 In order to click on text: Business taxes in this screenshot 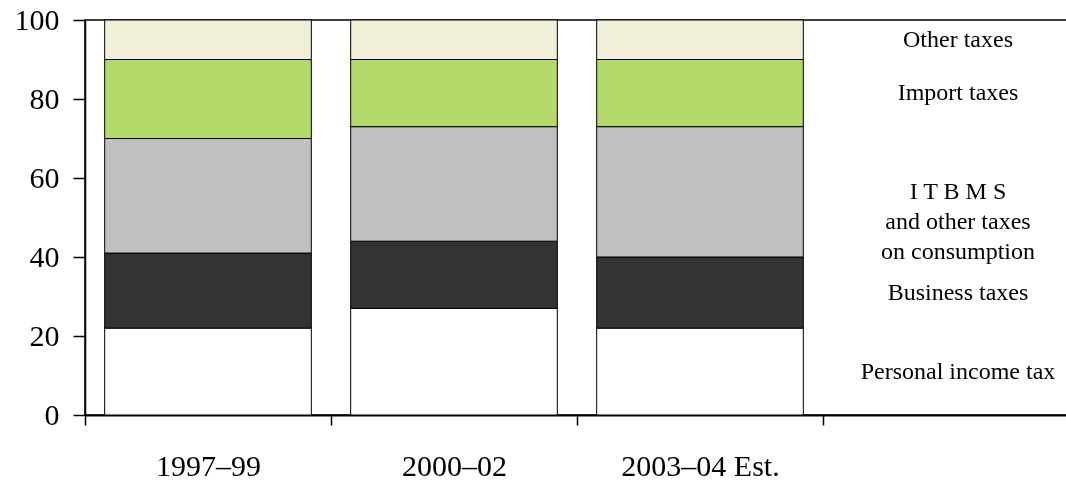, I will do `click(958, 291)`.